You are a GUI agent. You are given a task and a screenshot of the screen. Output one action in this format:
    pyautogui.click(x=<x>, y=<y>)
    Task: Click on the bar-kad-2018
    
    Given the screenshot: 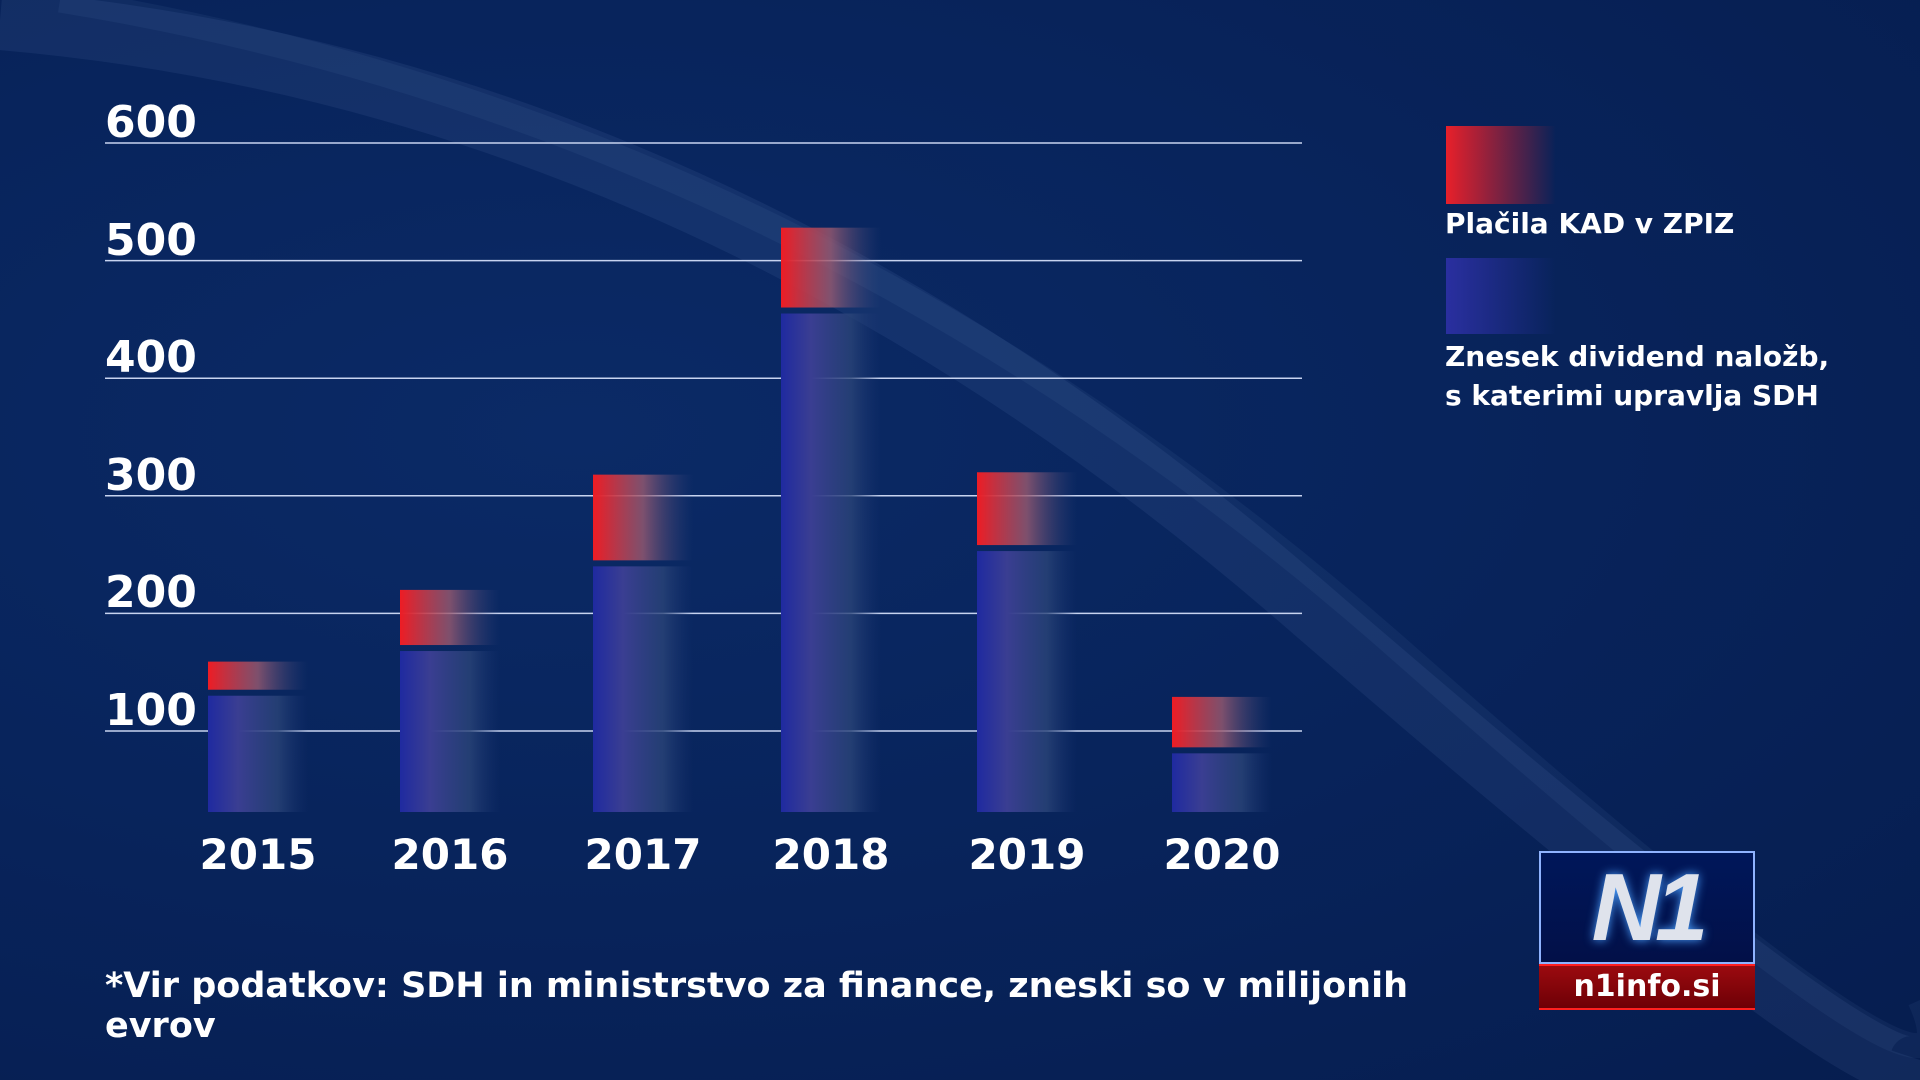 What is the action you would take?
    pyautogui.click(x=831, y=267)
    